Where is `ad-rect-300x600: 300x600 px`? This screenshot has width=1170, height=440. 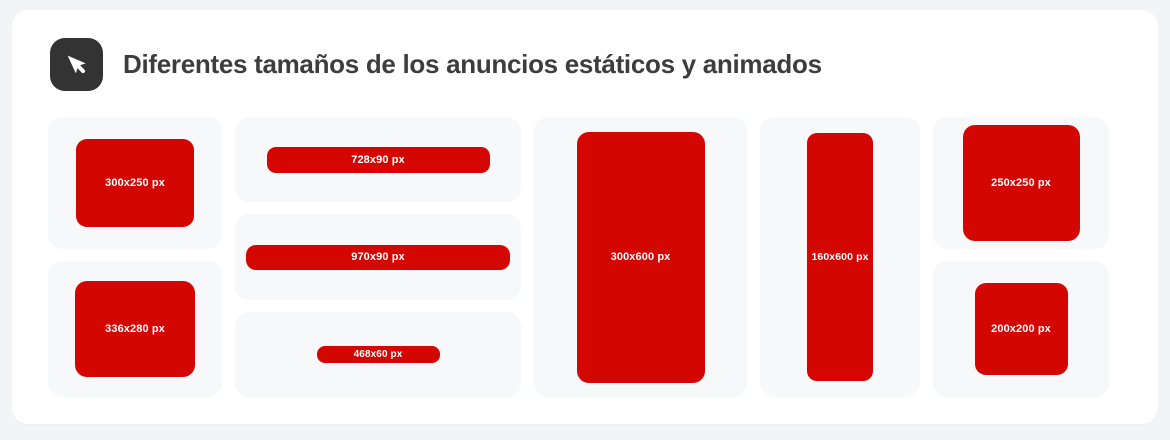 ad-rect-300x600: 300x600 px is located at coordinates (640, 257).